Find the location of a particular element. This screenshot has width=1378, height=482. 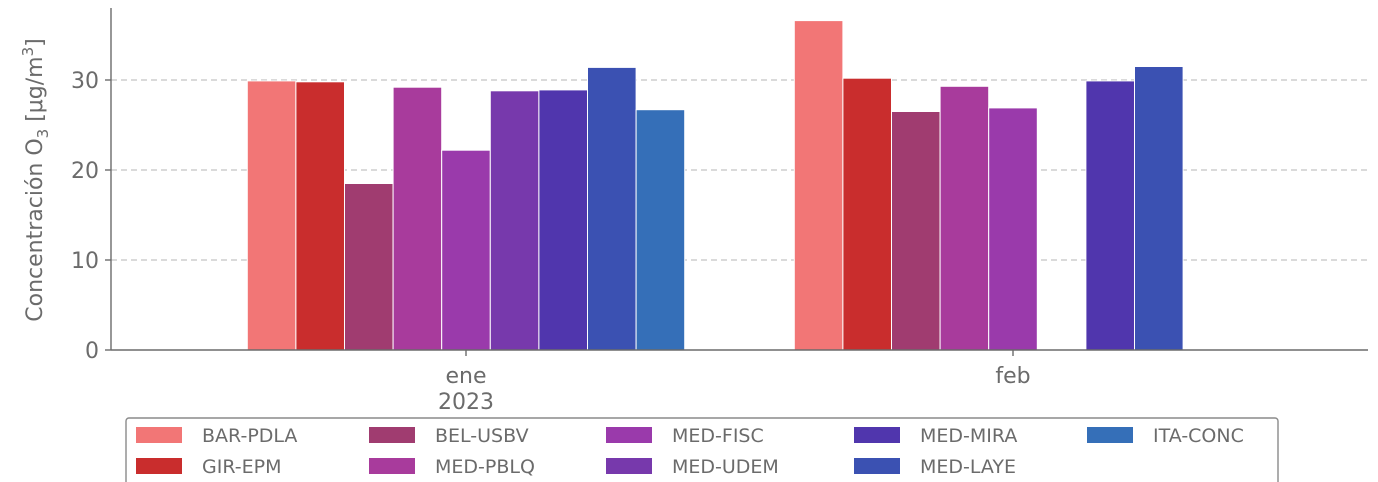

legend-label-med-pblq: MED-PBLQ is located at coordinates (485, 467).